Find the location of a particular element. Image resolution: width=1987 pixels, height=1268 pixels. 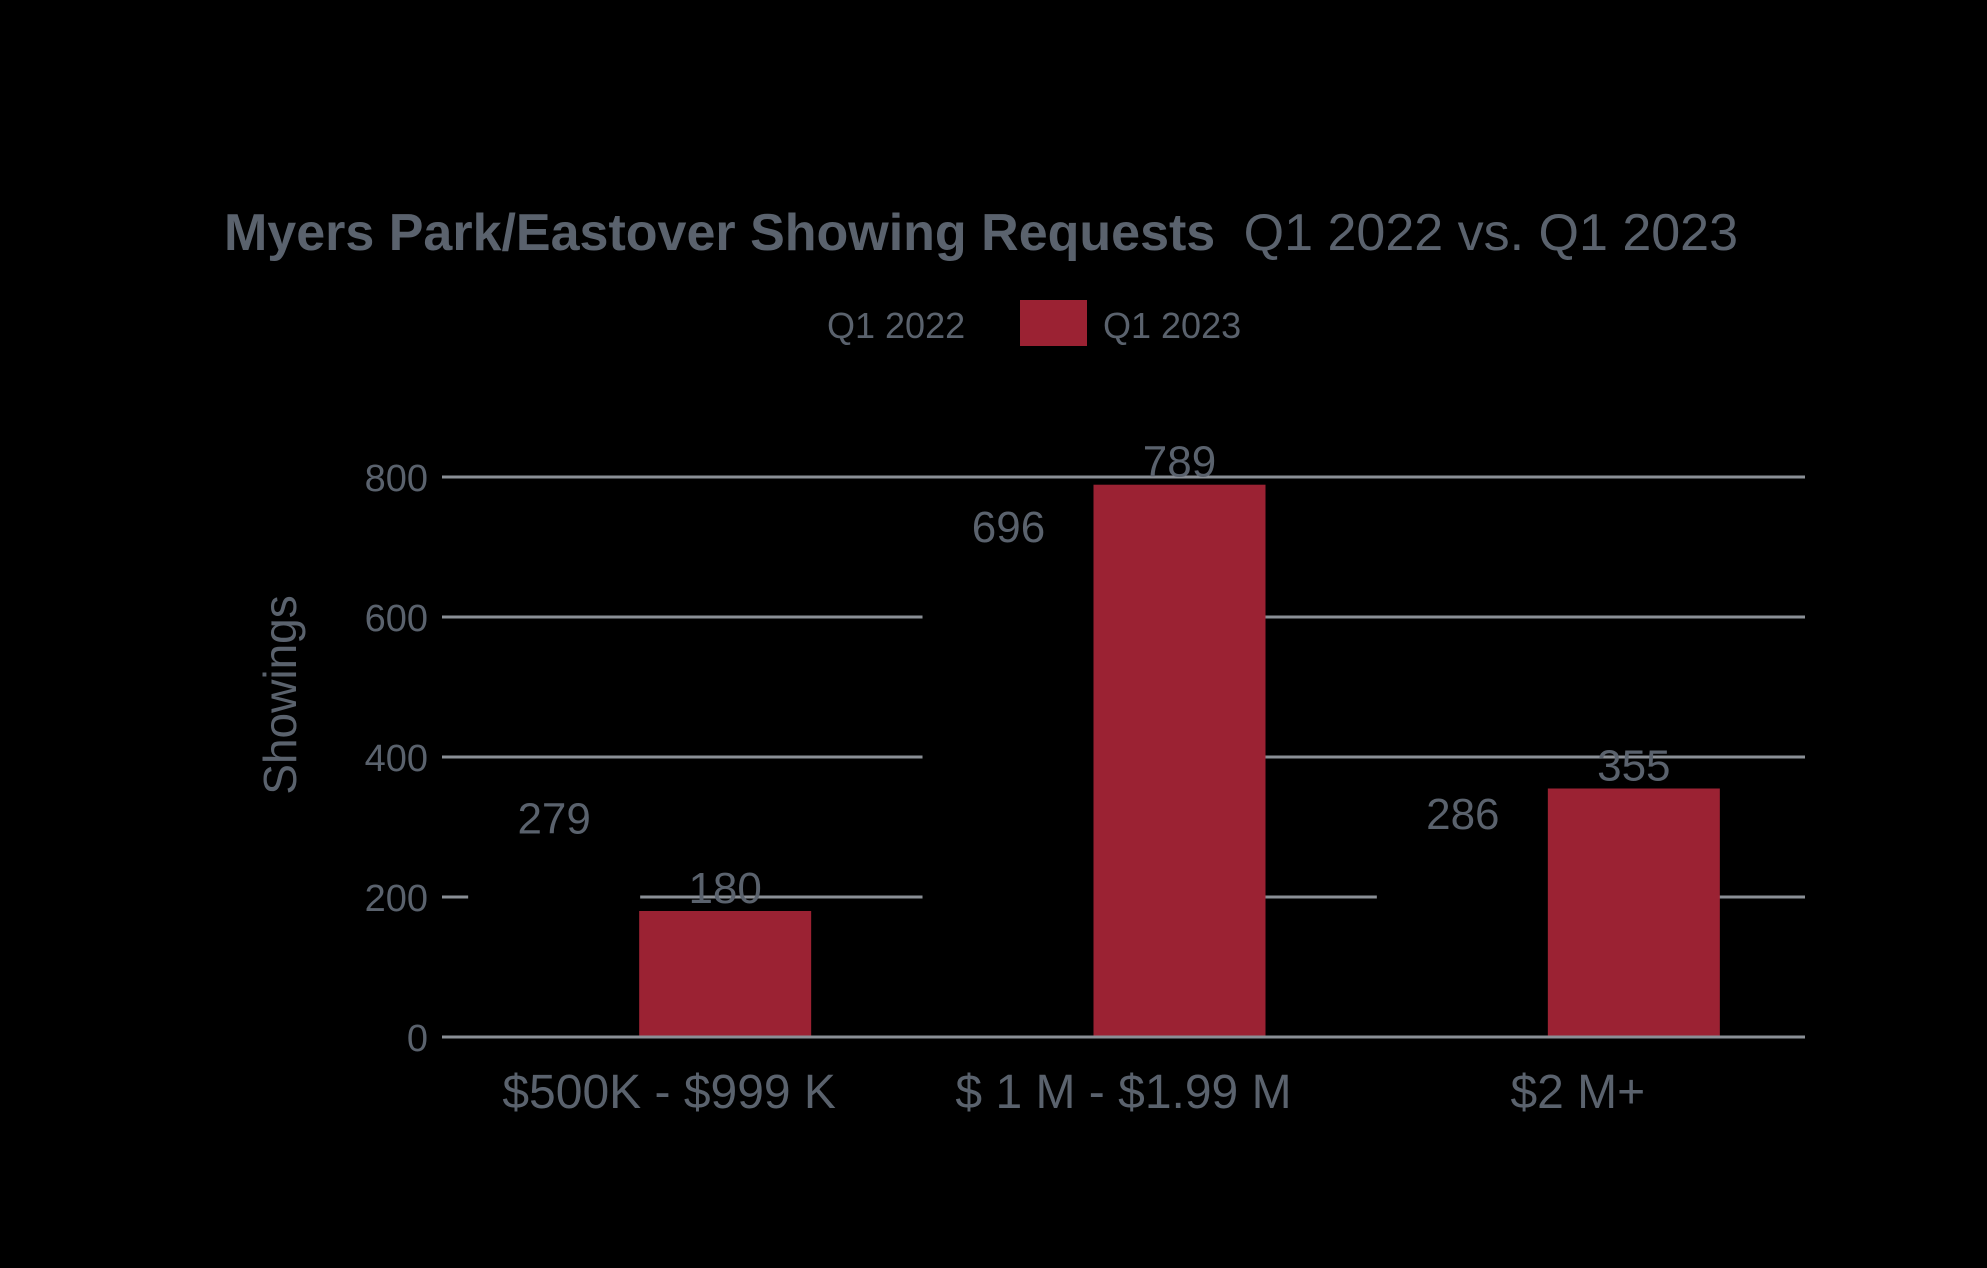

data-label: 355 is located at coordinates (1633, 766).